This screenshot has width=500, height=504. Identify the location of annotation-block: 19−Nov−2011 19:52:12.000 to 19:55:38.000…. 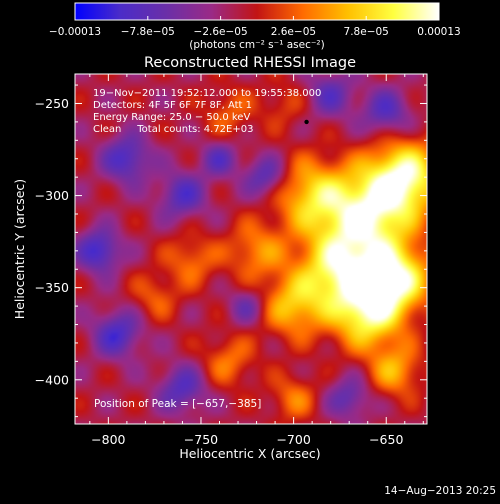
(207, 111).